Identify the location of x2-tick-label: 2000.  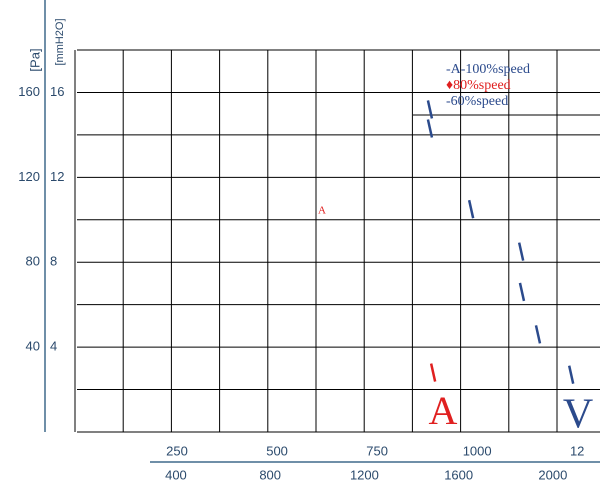
(552, 474).